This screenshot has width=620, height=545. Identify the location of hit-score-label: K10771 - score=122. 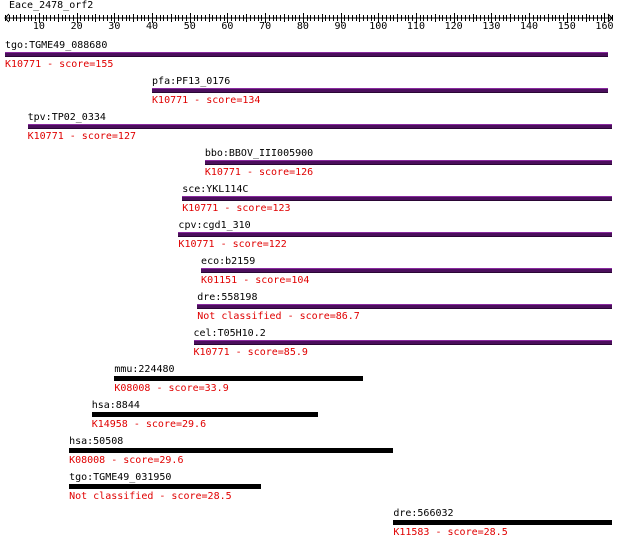
(232, 244).